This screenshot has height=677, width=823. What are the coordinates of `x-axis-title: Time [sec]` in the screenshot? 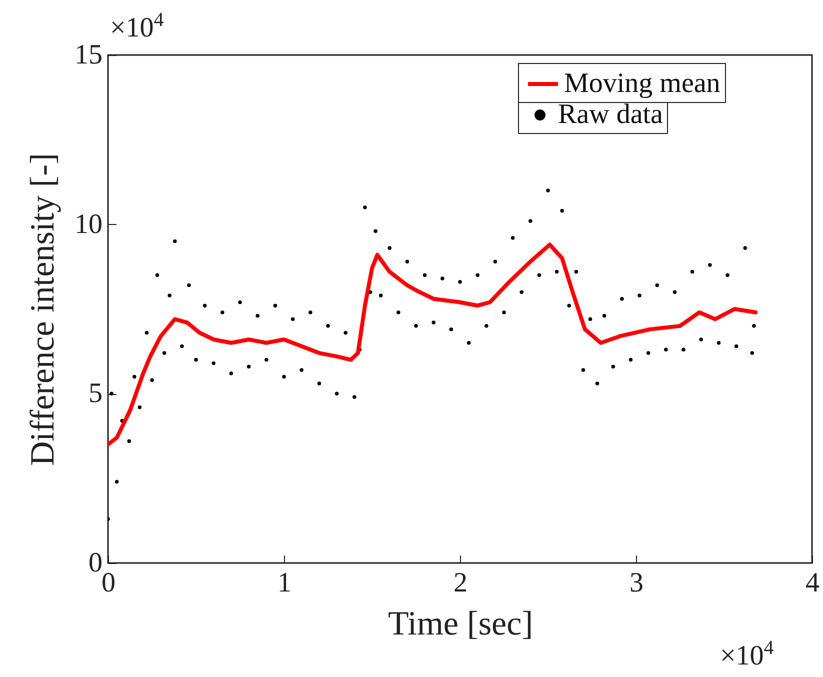 It's located at (461, 624).